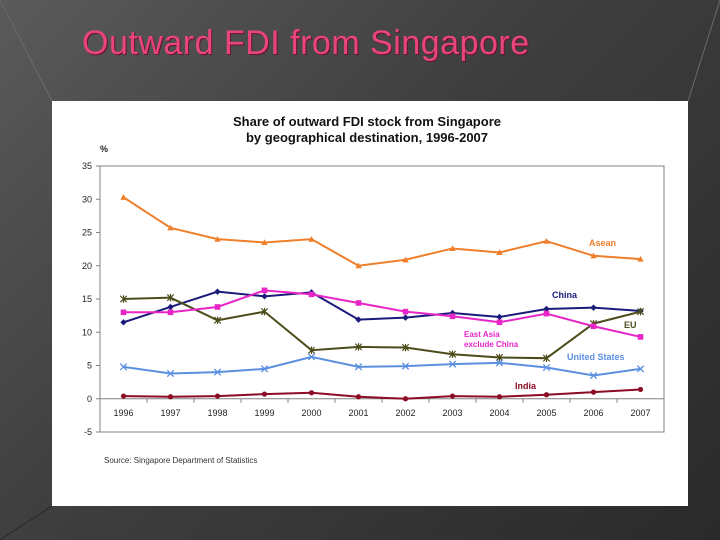 The height and width of the screenshot is (540, 720). Describe the element at coordinates (630, 325) in the screenshot. I see `series-label-eu: EU` at that location.